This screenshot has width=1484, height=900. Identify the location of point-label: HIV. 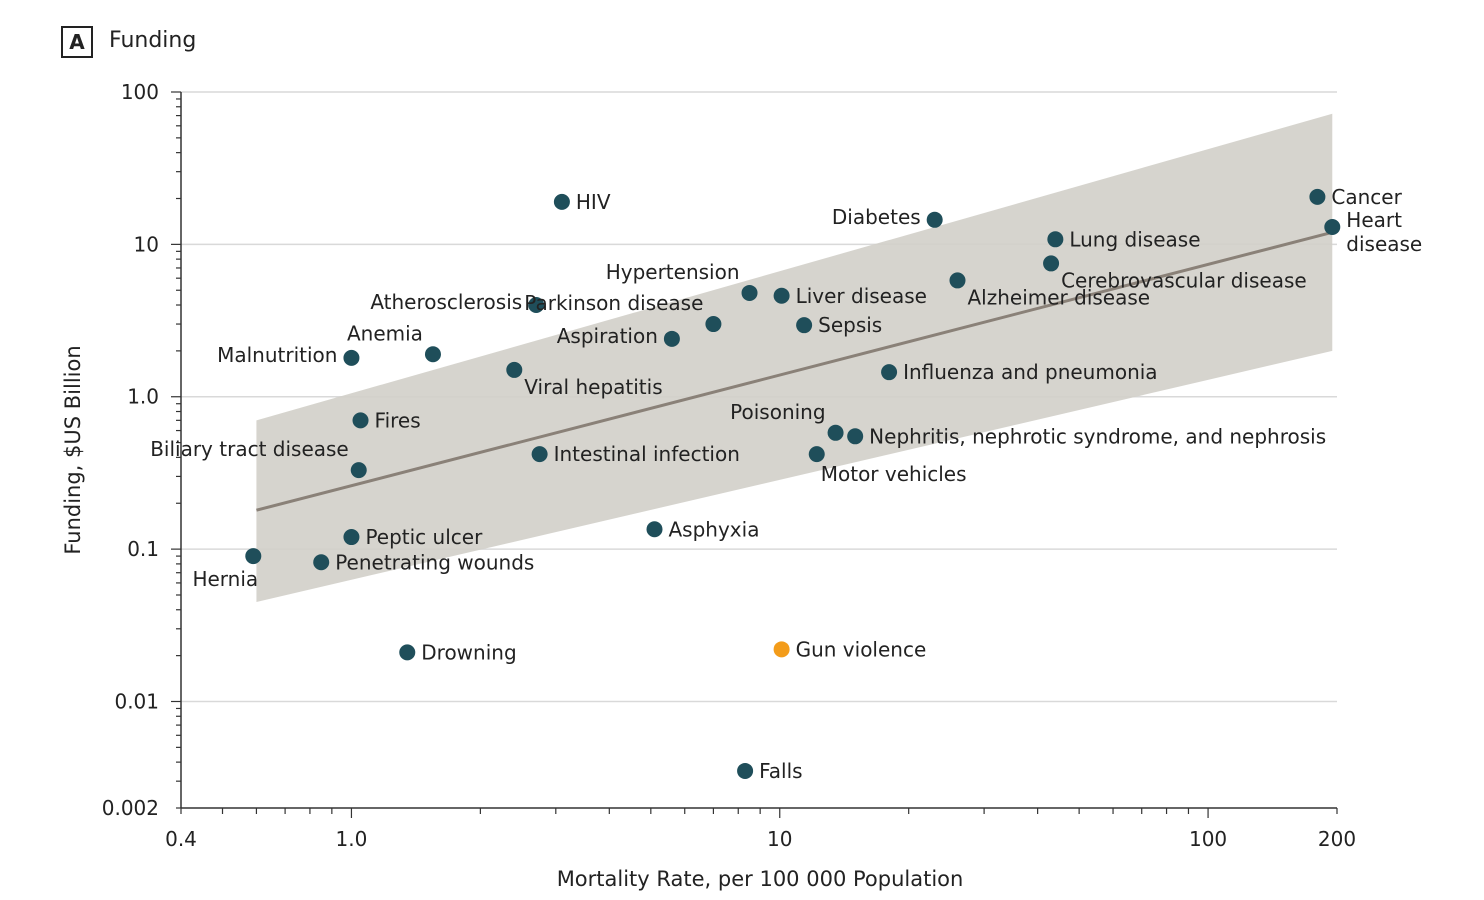
(593, 202).